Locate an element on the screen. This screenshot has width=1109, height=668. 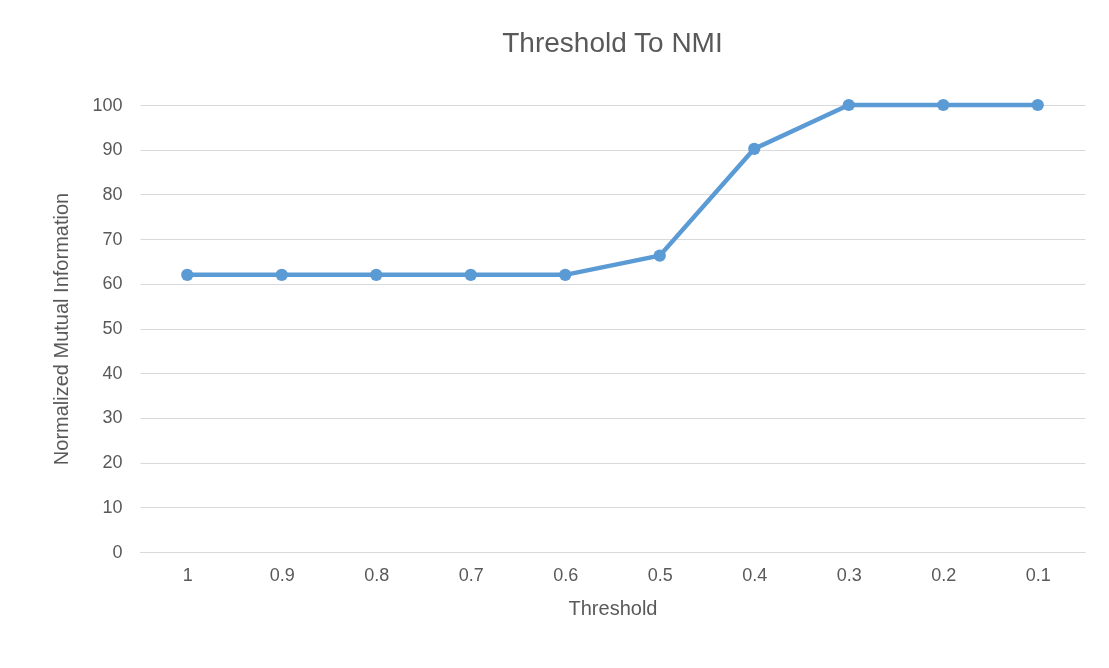
x-tick-label: 0.9 is located at coordinates (282, 574).